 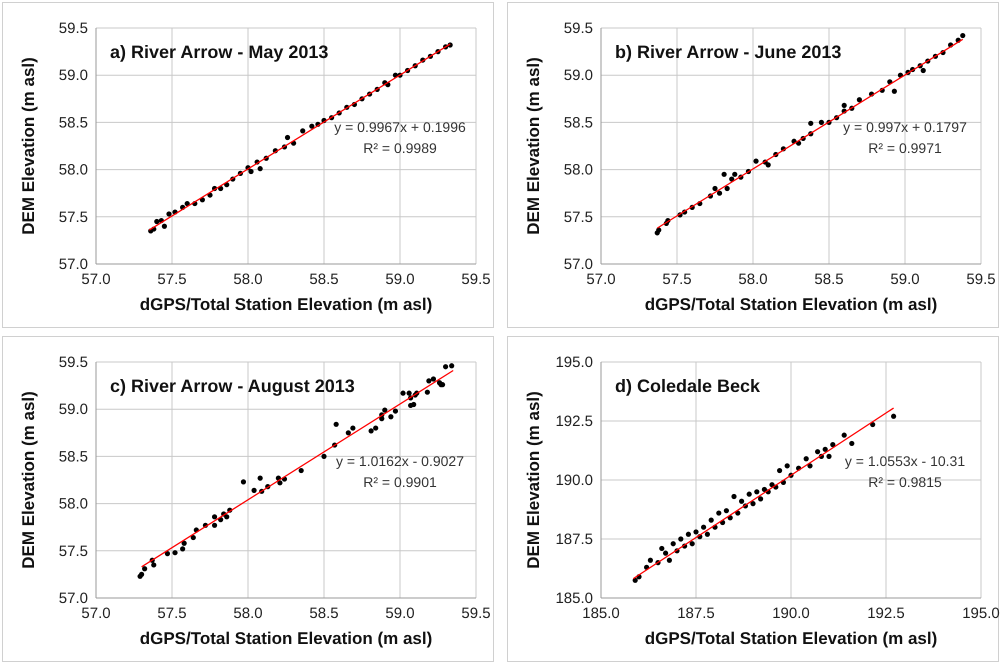 I want to click on y-axis-title: DEM Elevation (m asl), so click(x=28, y=146).